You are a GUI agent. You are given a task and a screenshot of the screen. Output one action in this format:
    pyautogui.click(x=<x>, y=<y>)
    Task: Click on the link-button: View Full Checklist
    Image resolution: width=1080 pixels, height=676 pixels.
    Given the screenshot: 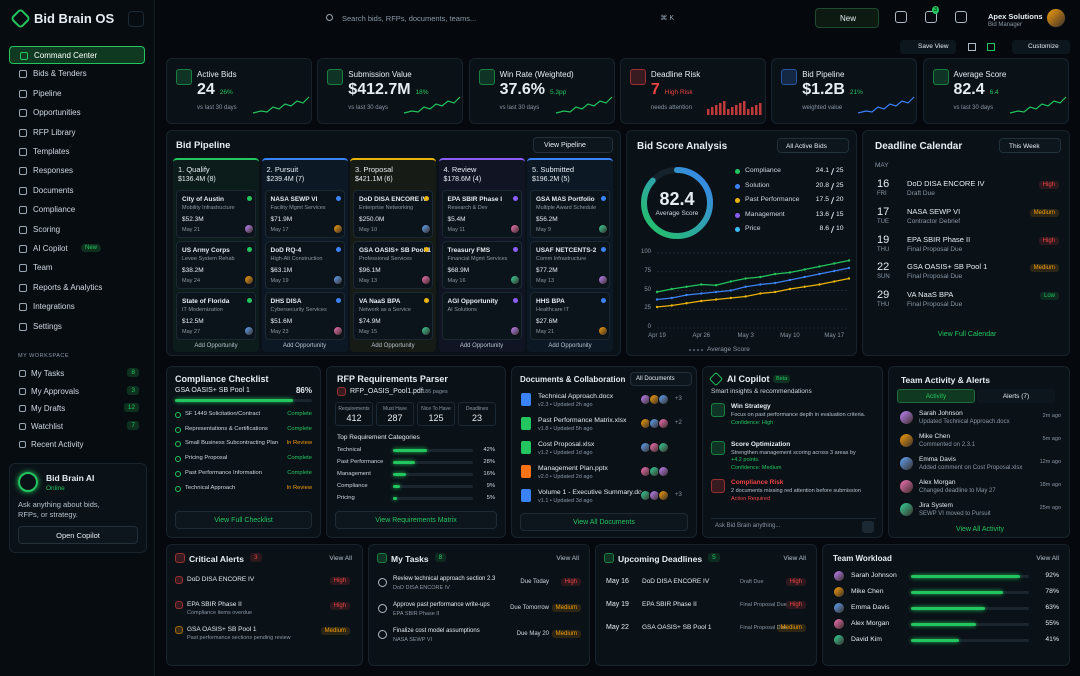 What is the action you would take?
    pyautogui.click(x=243, y=520)
    